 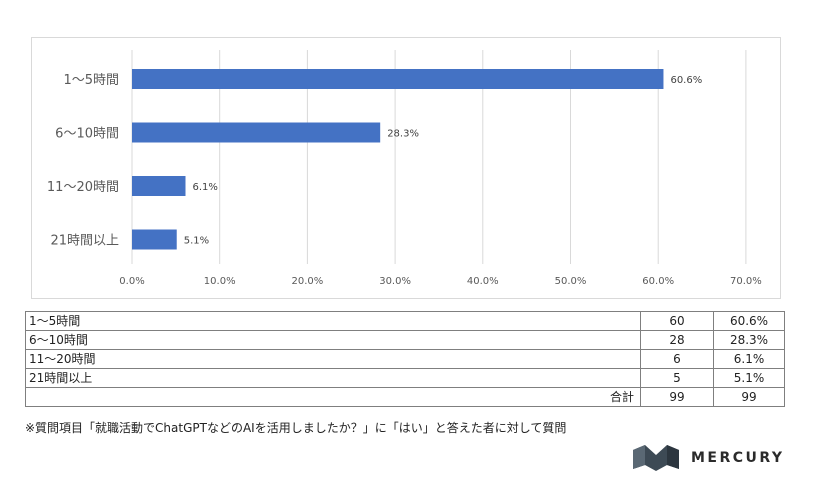 I want to click on data-label: 5.1%, so click(x=196, y=241).